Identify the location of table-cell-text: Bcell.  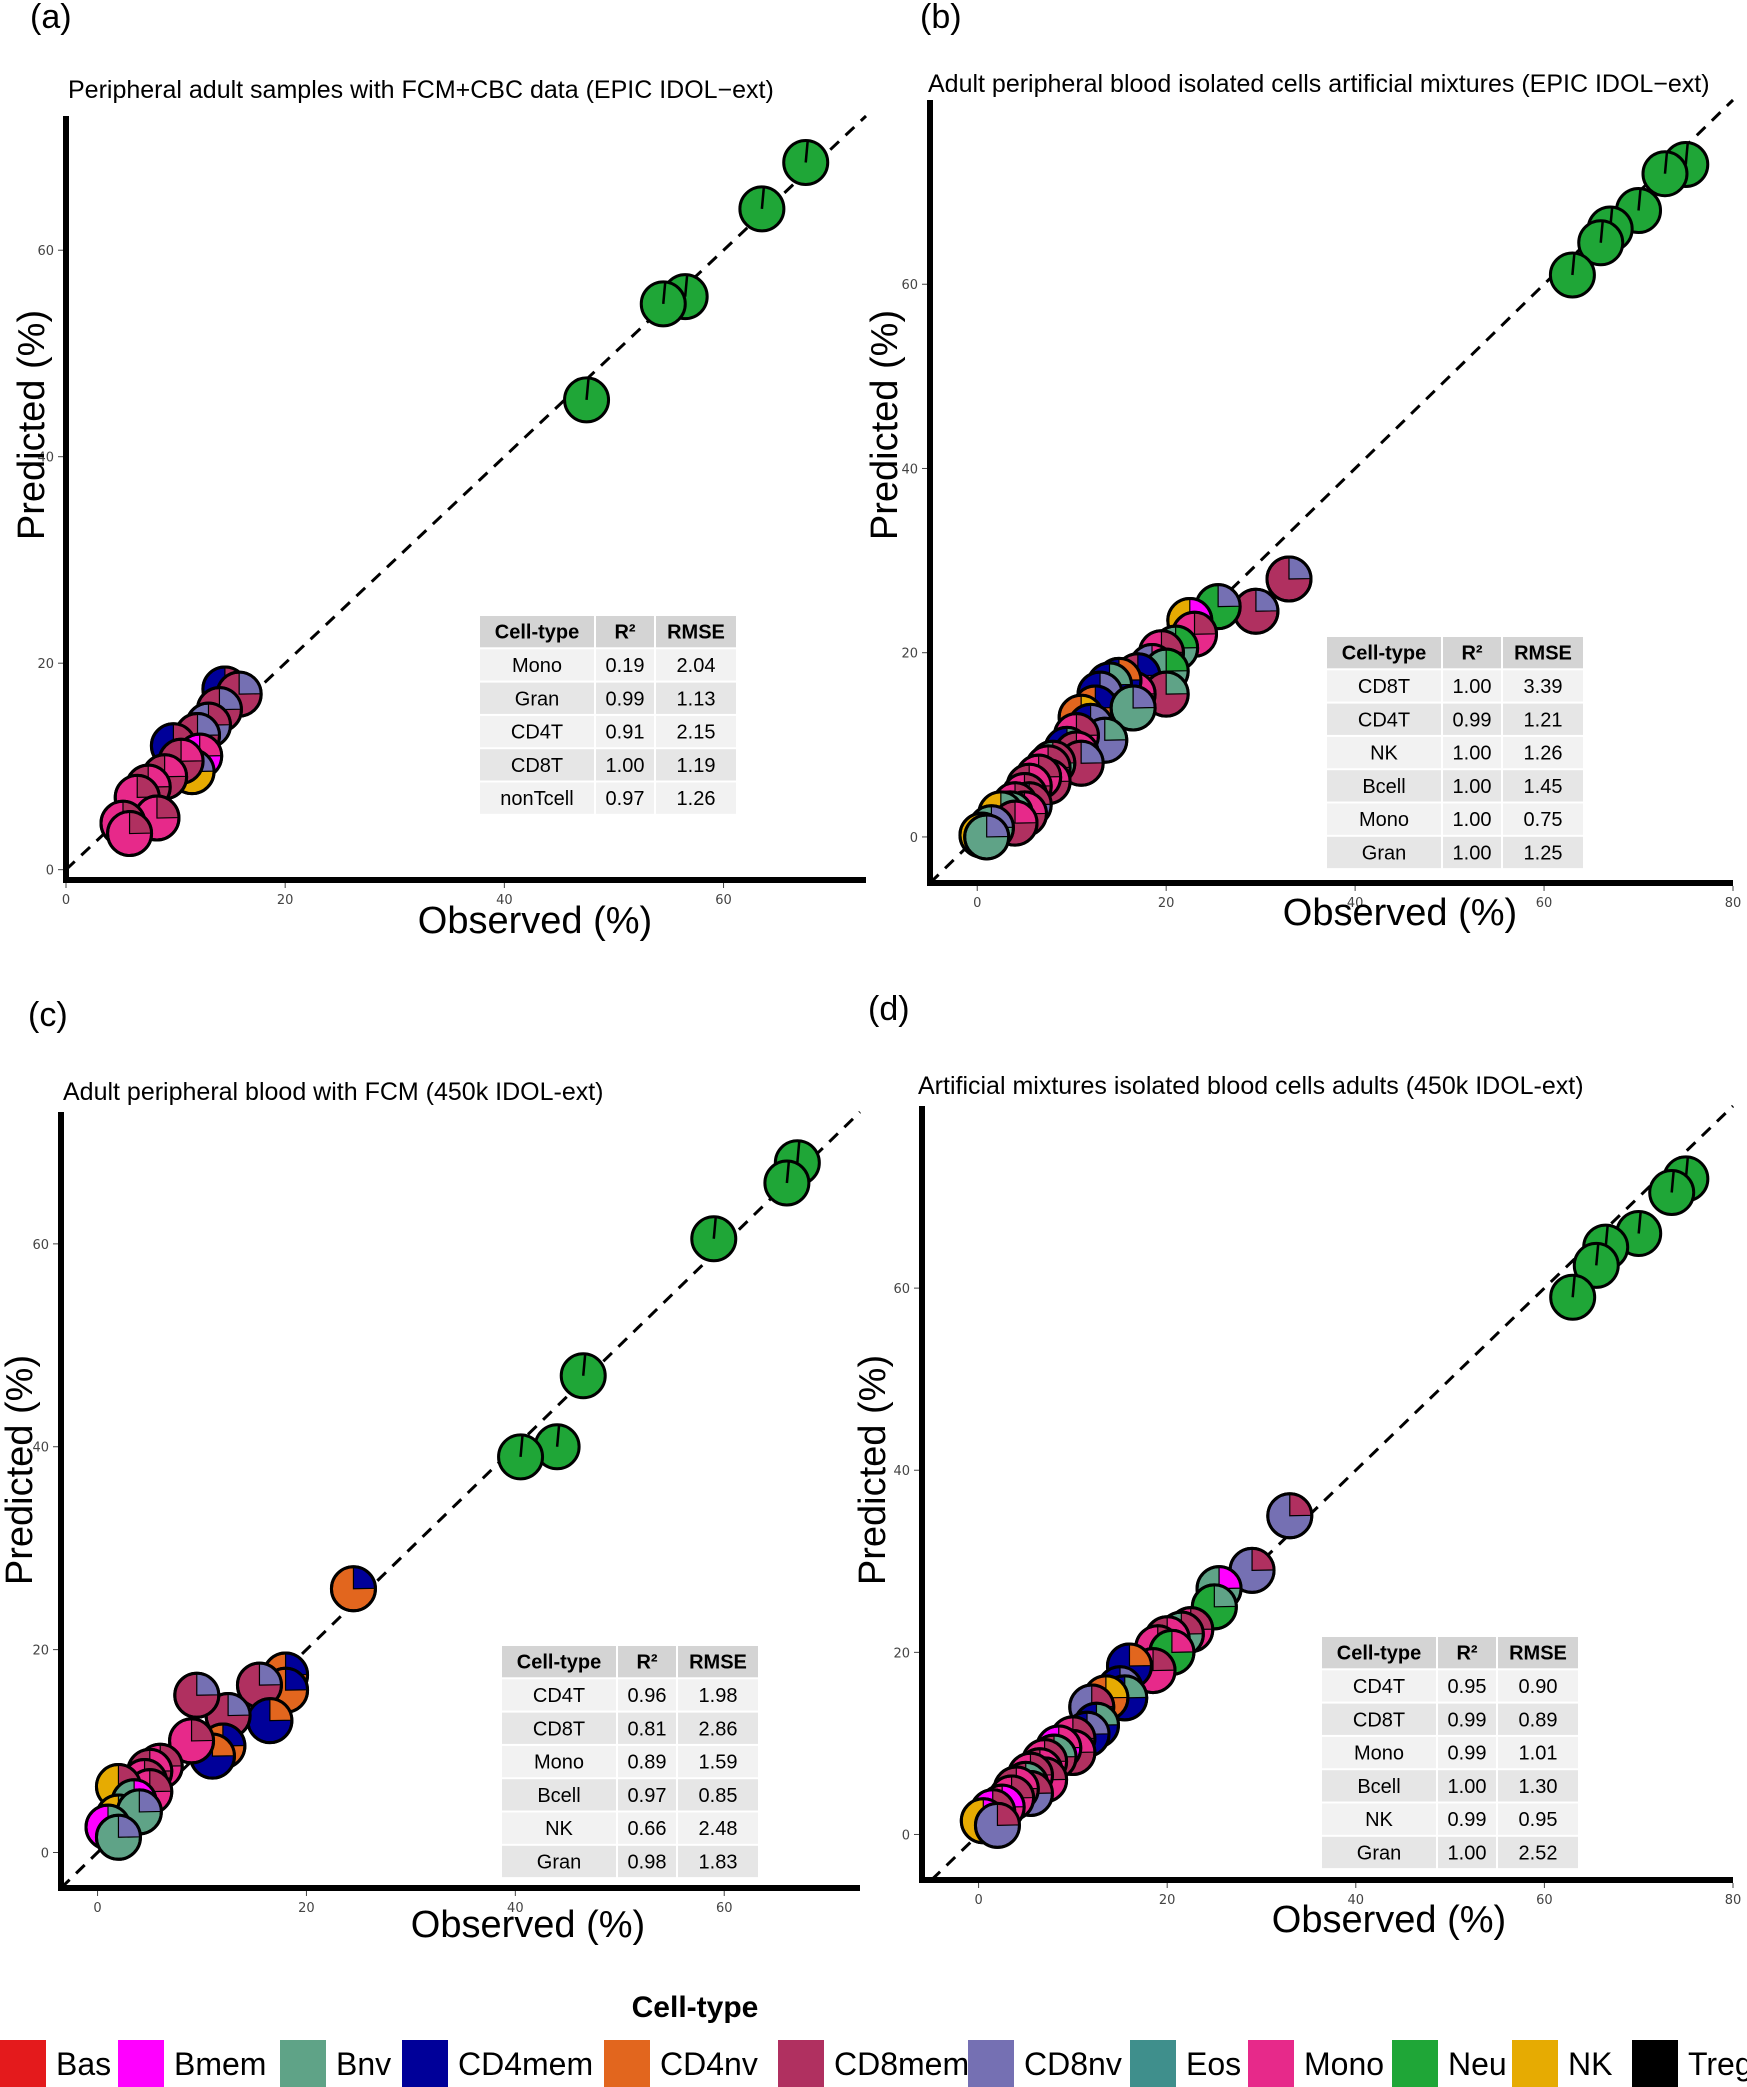
(558, 1796).